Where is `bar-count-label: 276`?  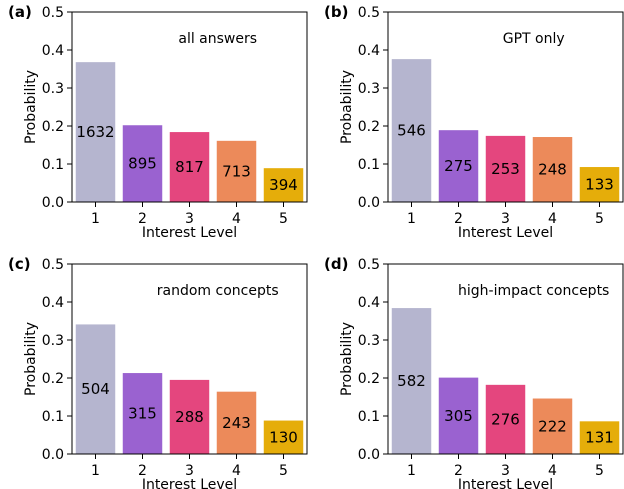 bar-count-label: 276 is located at coordinates (505, 419).